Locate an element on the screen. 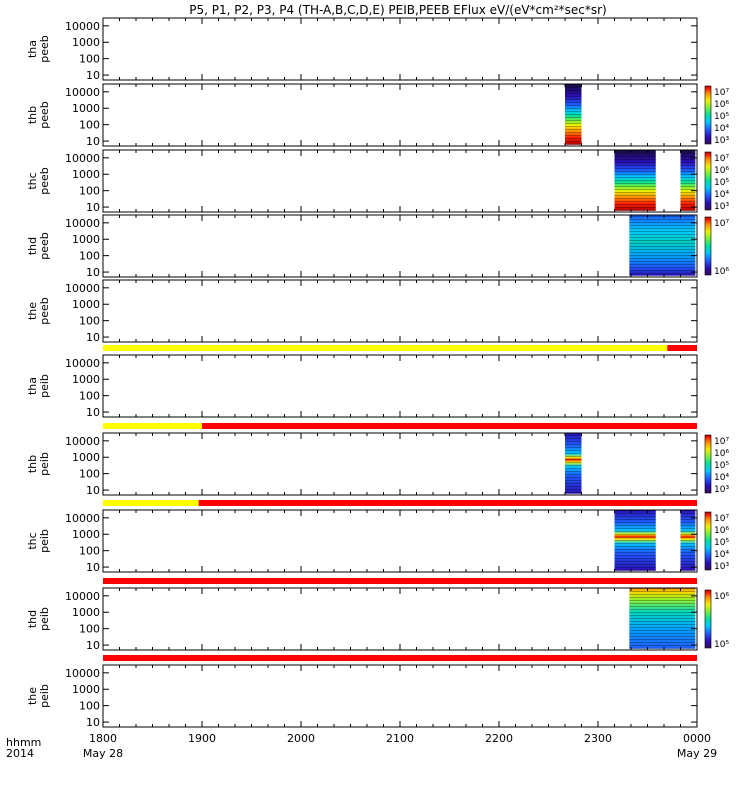 The width and height of the screenshot is (750, 800). panel-thc-peeb: 10000 1000 100 10 thcpeeb 10⁷ 10⁶ 10⁵ 10⁴ 10³ is located at coordinates (377, 181).